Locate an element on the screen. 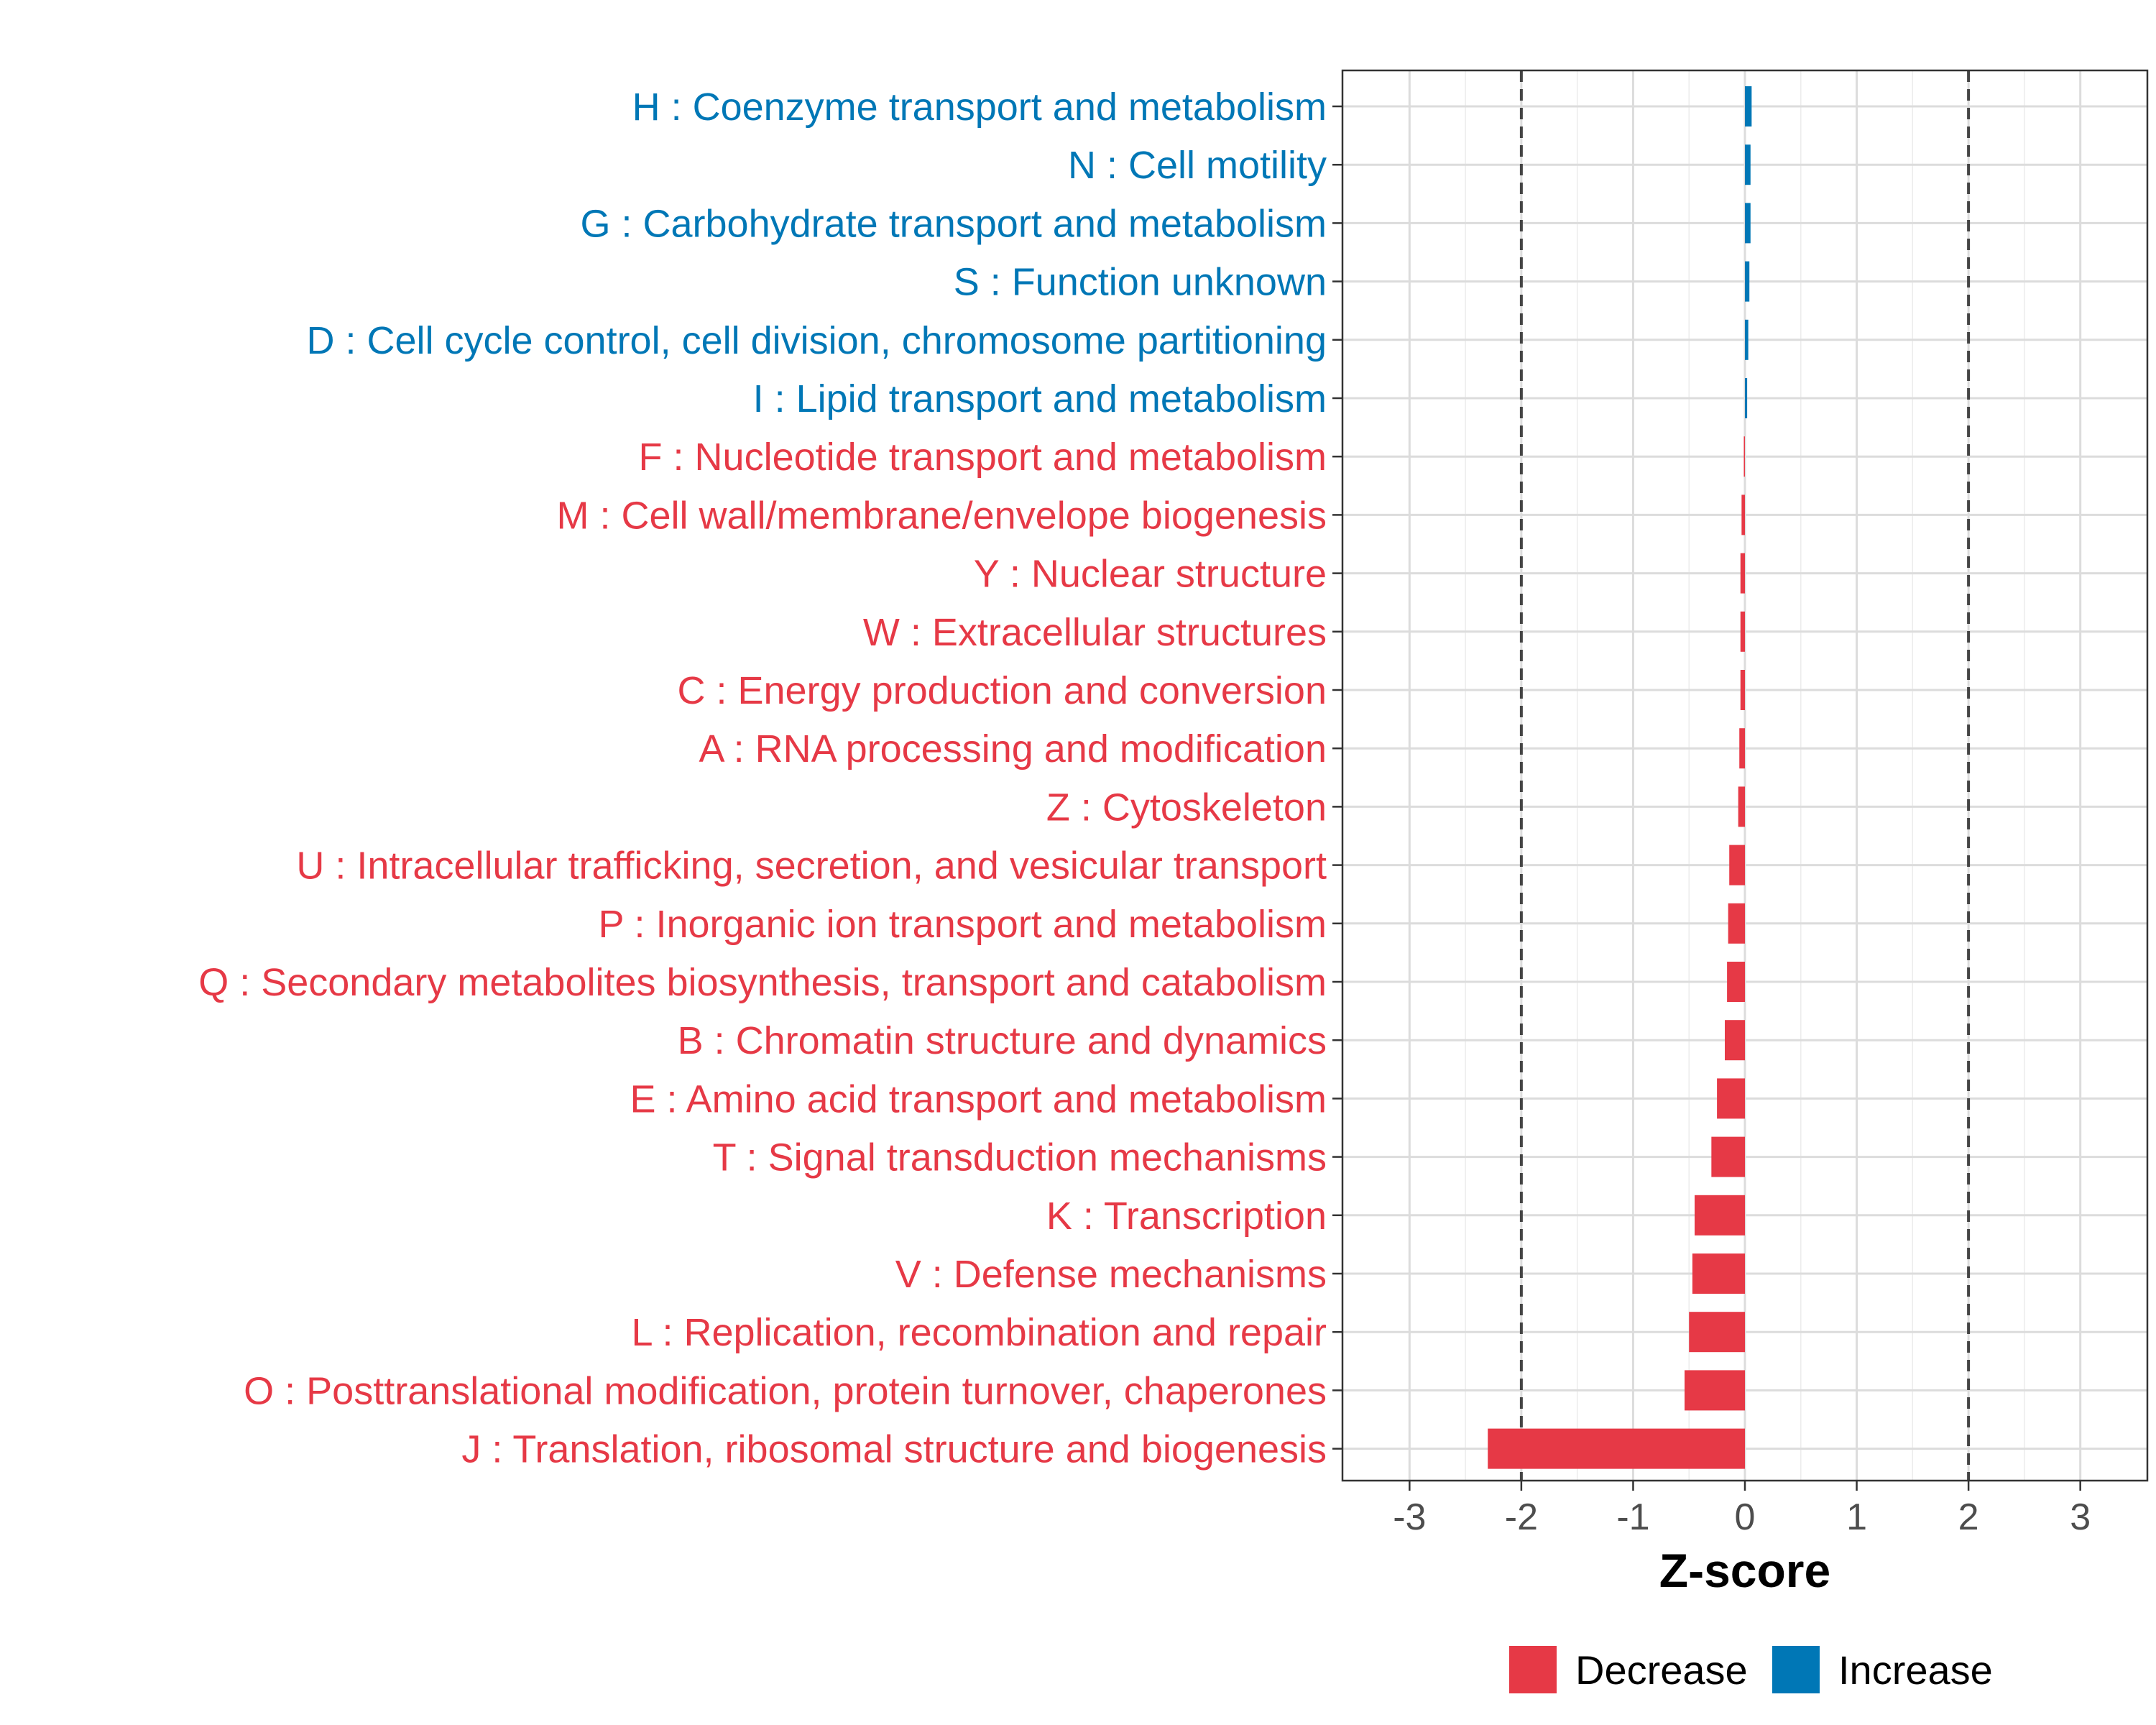 Image resolution: width=2156 pixels, height=1725 pixels. category-label: H : Coenzyme transport and metabolism is located at coordinates (980, 107).